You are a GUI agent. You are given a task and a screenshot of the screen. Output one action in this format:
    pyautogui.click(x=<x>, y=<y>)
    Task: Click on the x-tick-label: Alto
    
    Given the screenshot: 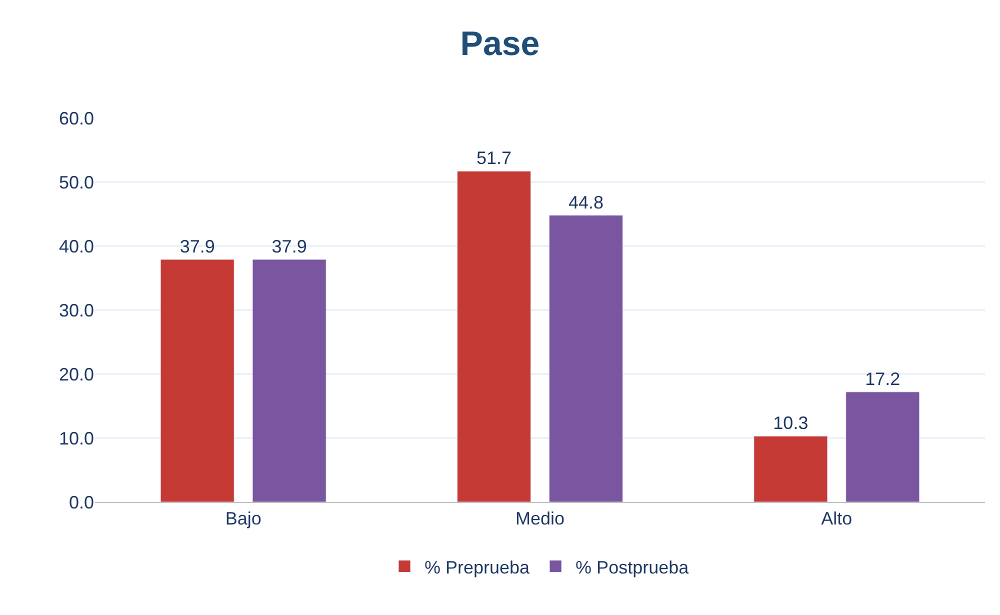 What is the action you would take?
    pyautogui.click(x=836, y=518)
    